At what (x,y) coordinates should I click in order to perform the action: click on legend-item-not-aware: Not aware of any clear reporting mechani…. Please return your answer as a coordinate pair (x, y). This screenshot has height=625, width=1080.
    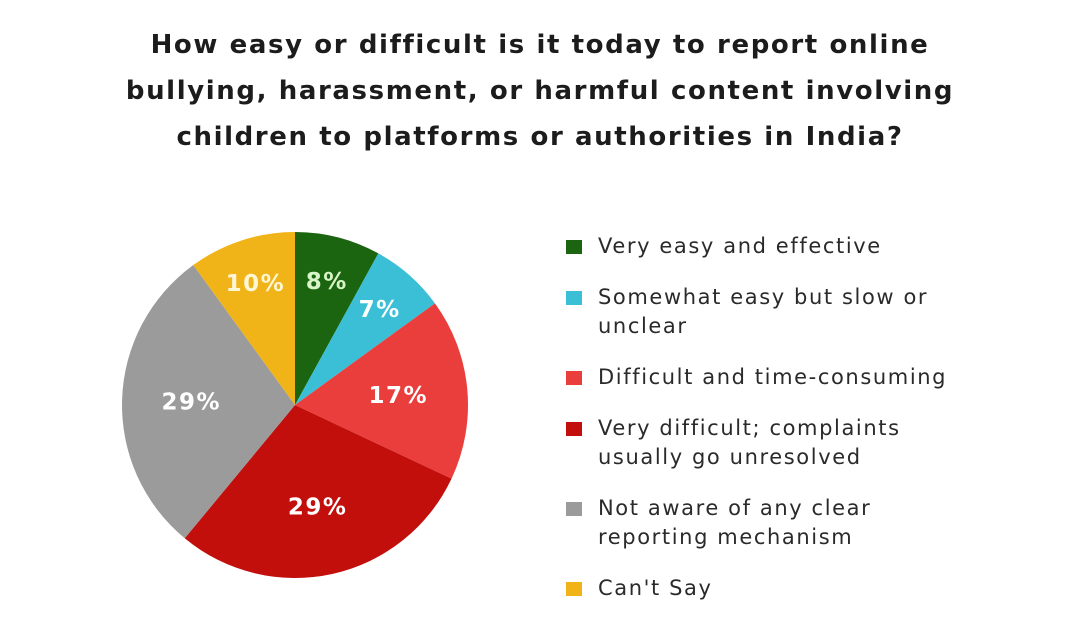
    Looking at the image, I should click on (810, 523).